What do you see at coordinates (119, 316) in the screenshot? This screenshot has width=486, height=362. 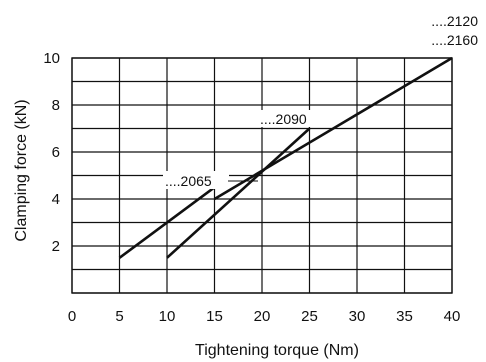 I see `x-tick-label: 5` at bounding box center [119, 316].